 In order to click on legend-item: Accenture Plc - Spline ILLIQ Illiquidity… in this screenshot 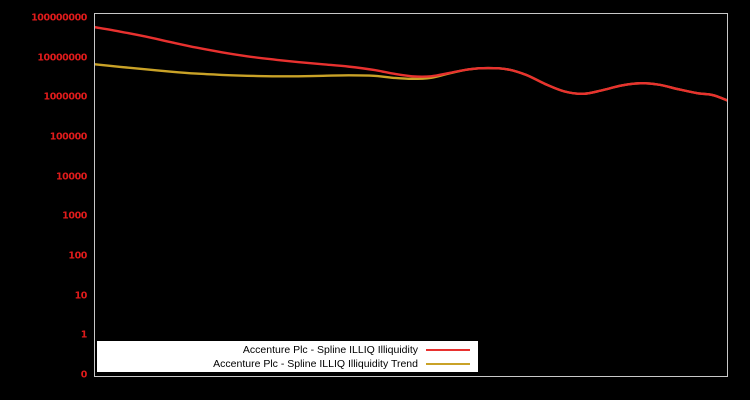, I will do `click(284, 364)`.